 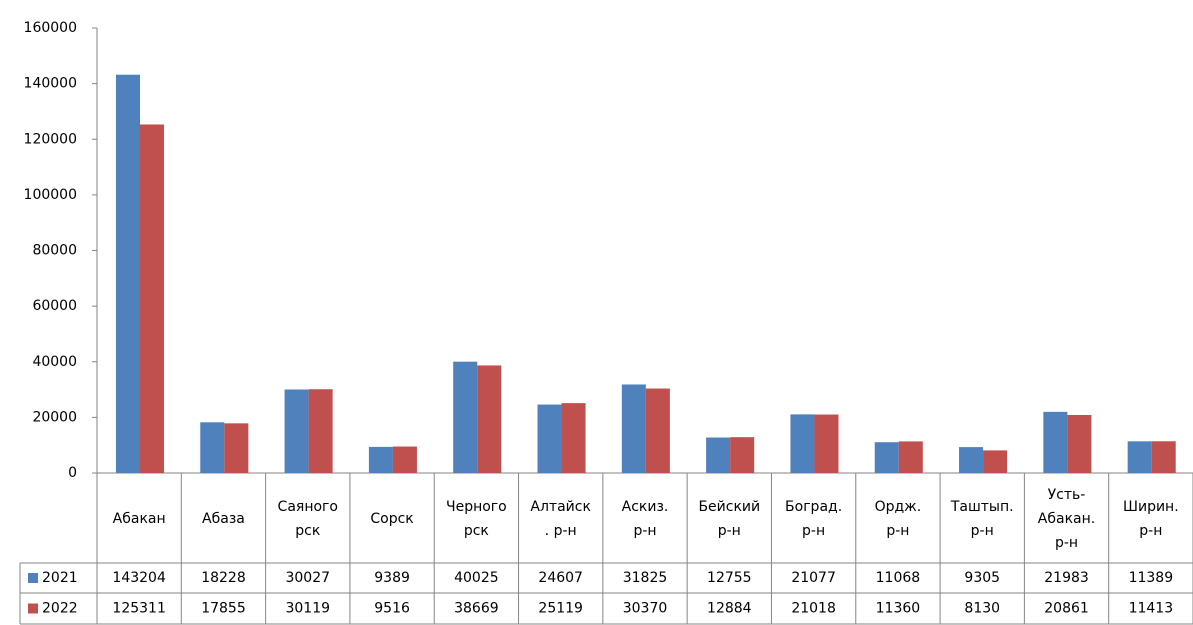 I want to click on category-label: Черного рск, so click(x=476, y=518).